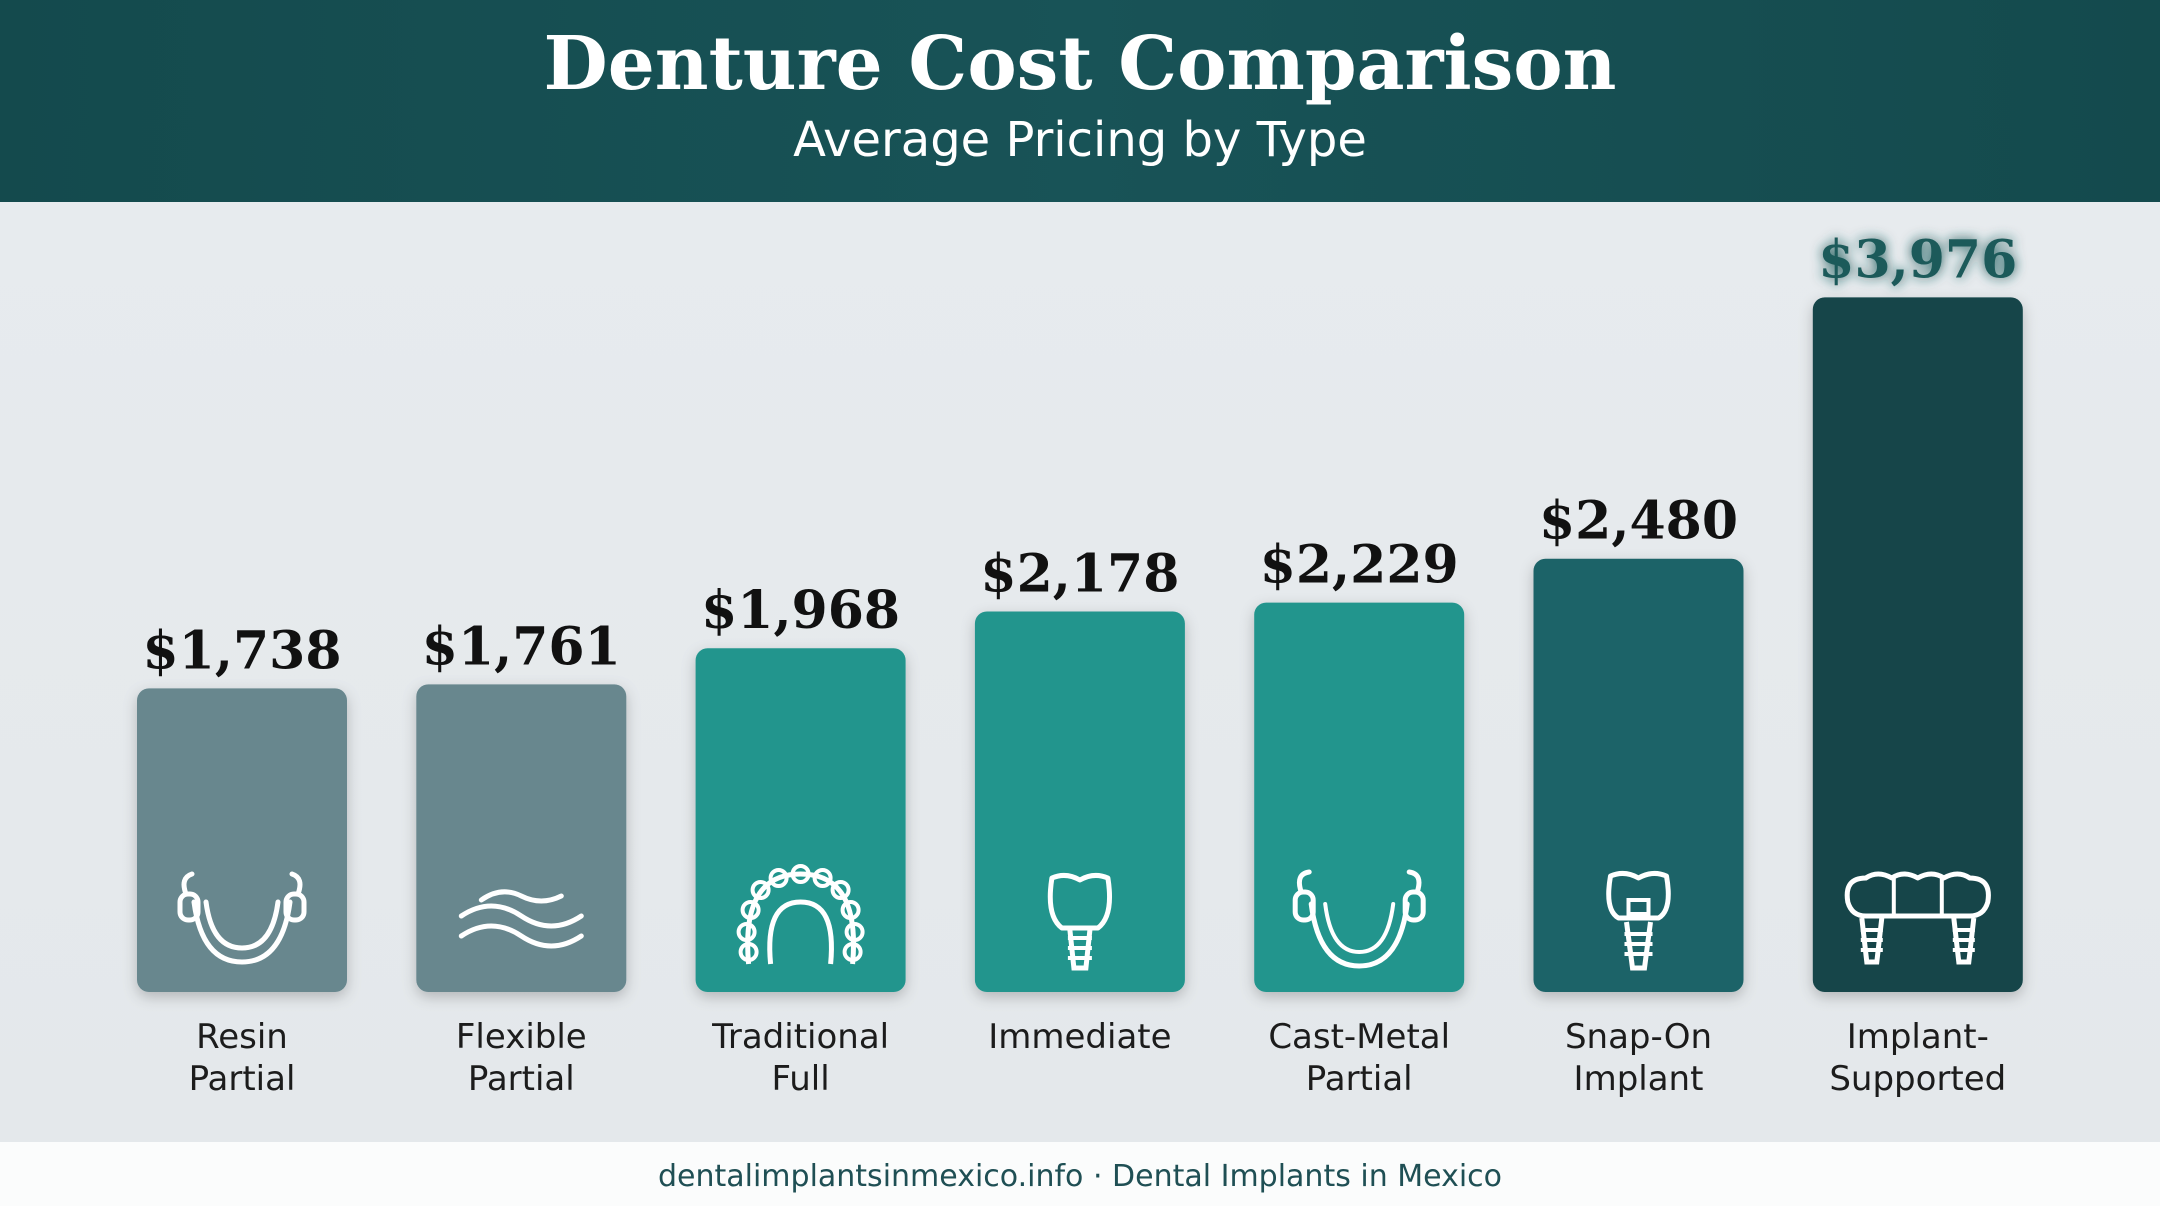  I want to click on cast-metal-partial-icon, so click(1359, 919).